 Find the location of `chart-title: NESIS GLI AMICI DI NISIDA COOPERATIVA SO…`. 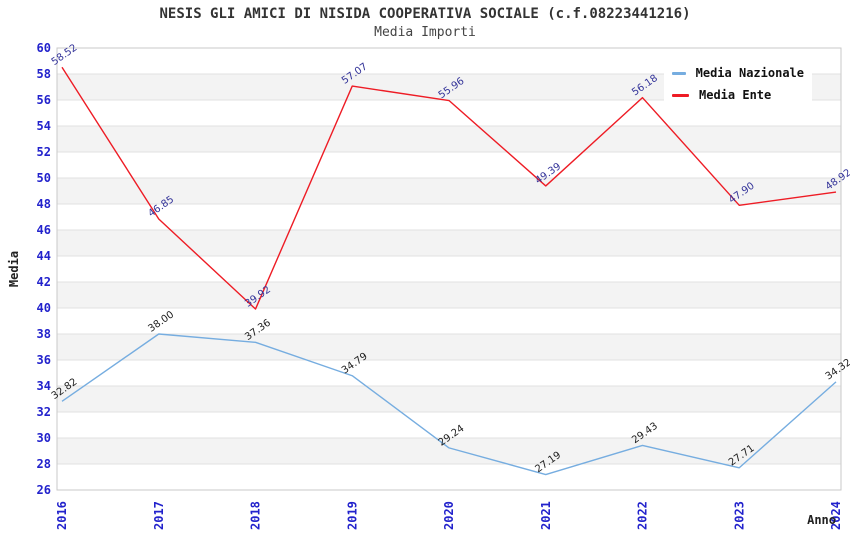

chart-title: NESIS GLI AMICI DI NISIDA COOPERATIVA SO… is located at coordinates (425, 14).